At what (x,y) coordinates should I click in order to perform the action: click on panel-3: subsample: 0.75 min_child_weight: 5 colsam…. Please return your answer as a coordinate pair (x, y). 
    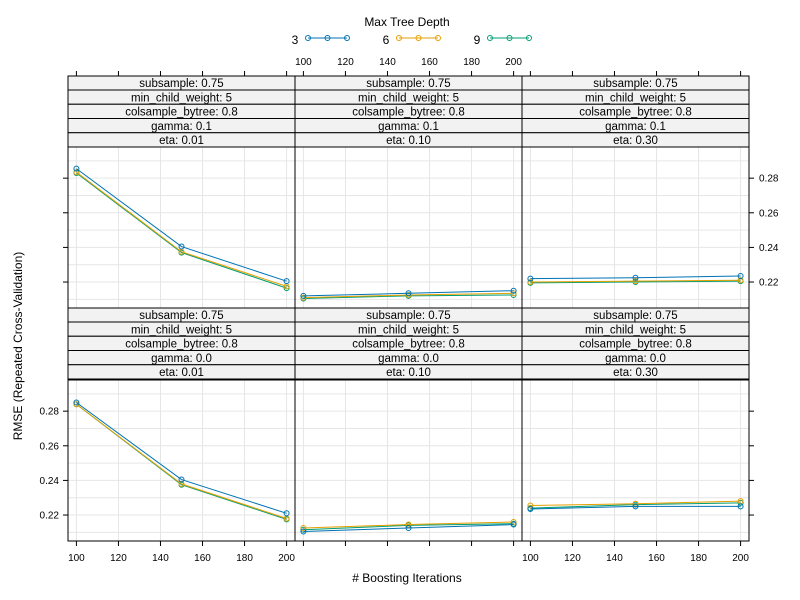
    Looking at the image, I should click on (635, 192).